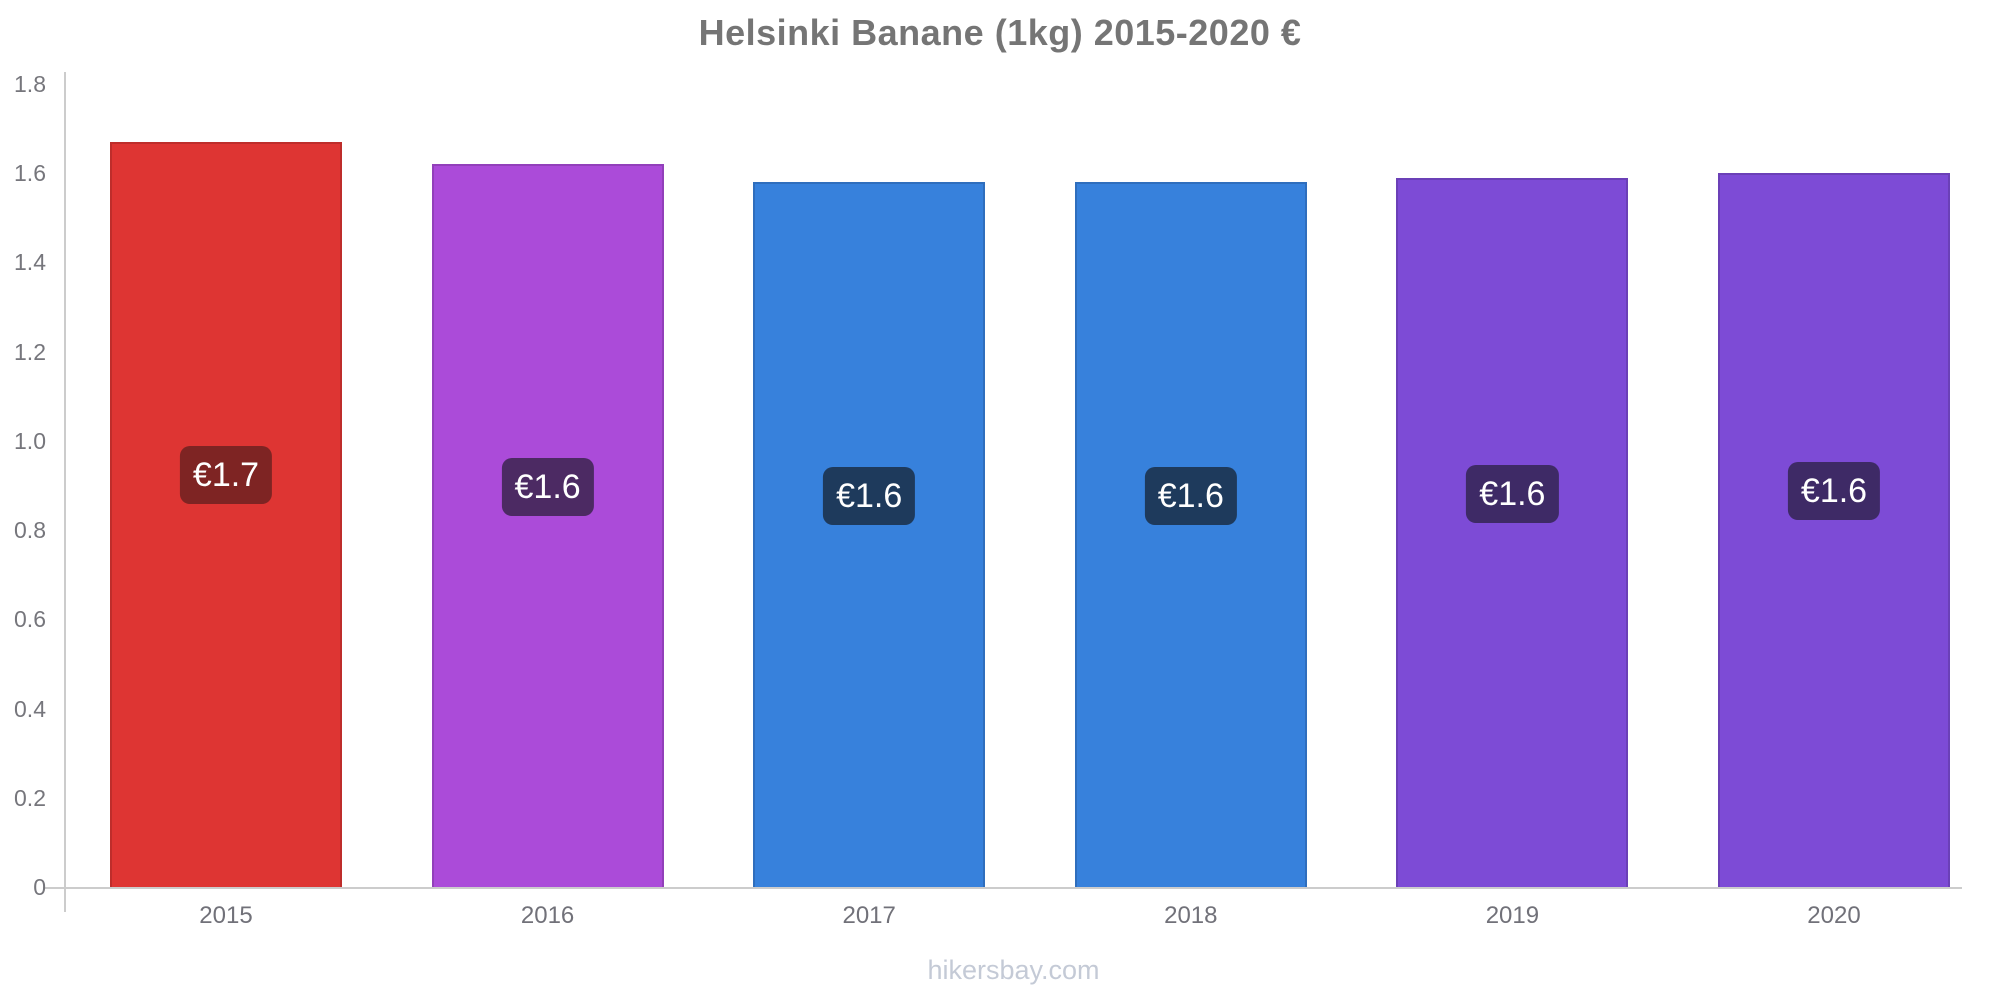  I want to click on bar-2020: €1.6, so click(1834, 530).